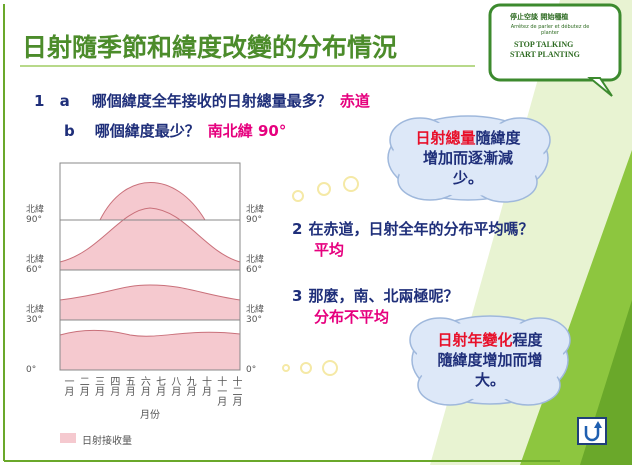 The height and width of the screenshot is (465, 632). I want to click on q-answer: 南北緯 90°, so click(247, 131).